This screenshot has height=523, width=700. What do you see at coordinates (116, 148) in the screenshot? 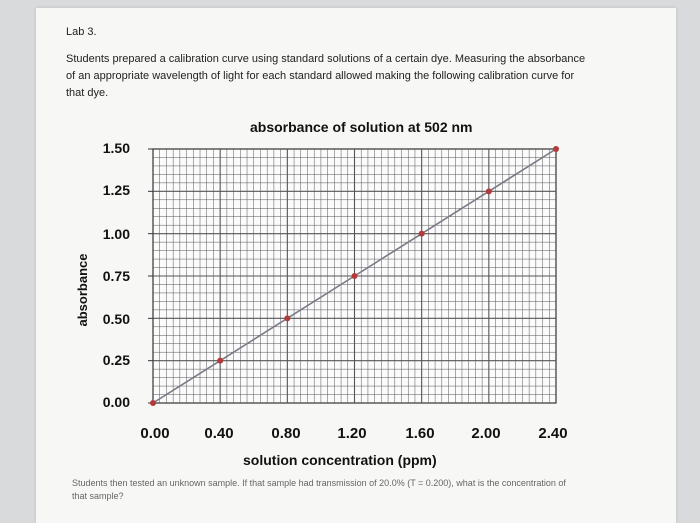
I see `y-tick-label: 1.50` at bounding box center [116, 148].